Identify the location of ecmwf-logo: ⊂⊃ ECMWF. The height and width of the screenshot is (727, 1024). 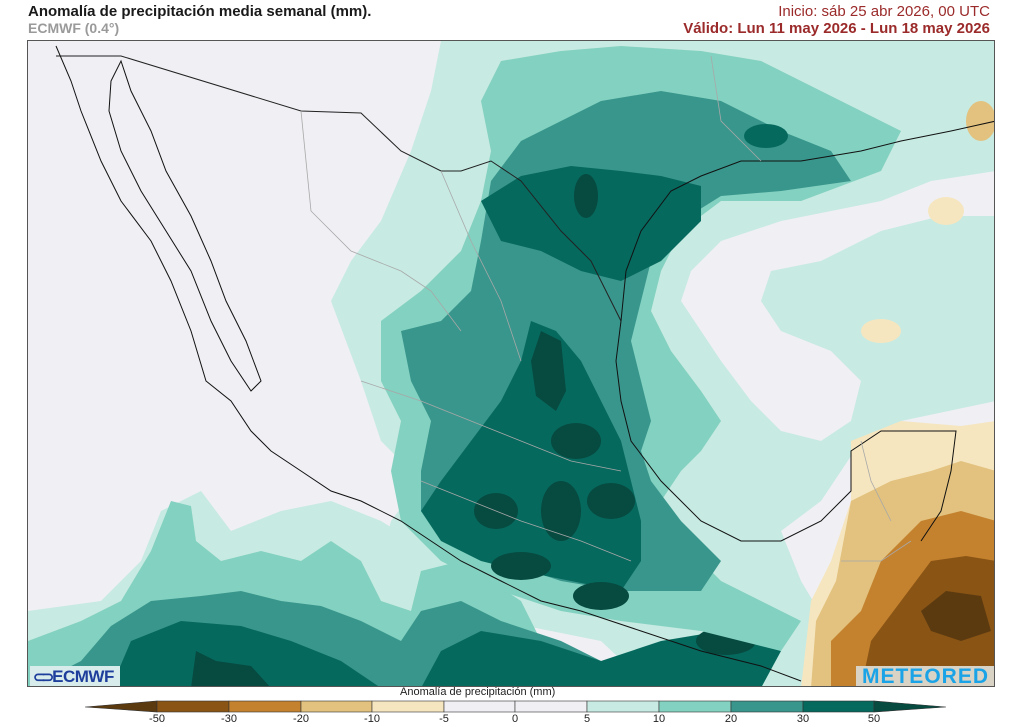
(75, 676).